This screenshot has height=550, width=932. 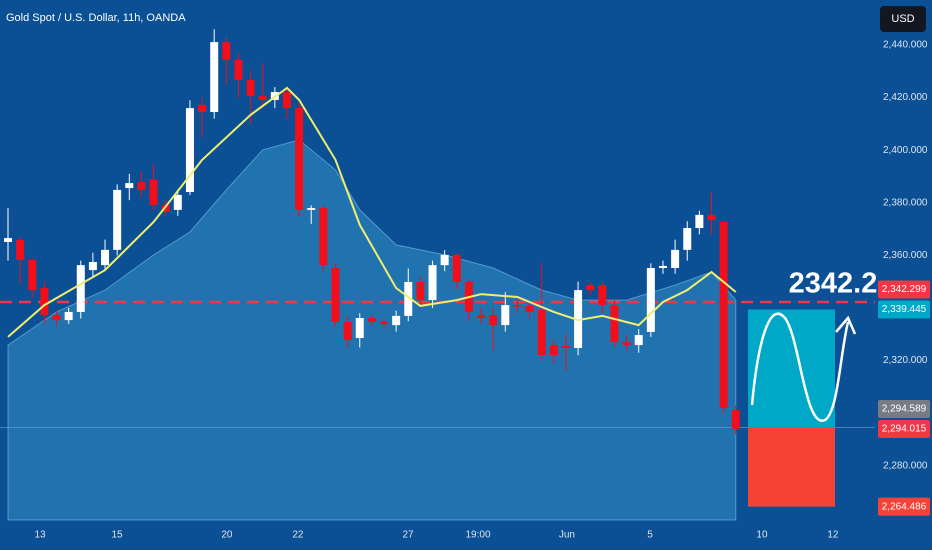 I want to click on y-tick-label: 2,280.000, so click(x=905, y=465).